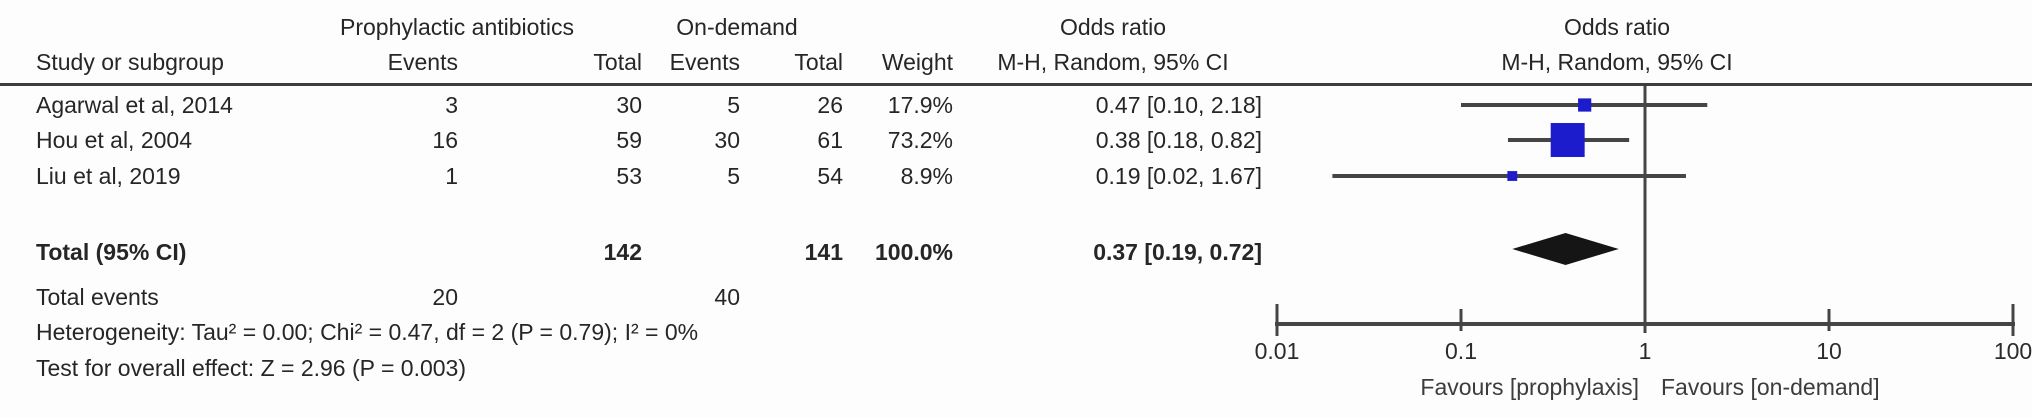  I want to click on plot-subtitle: M-H, Random, 95% CI, so click(1617, 62).